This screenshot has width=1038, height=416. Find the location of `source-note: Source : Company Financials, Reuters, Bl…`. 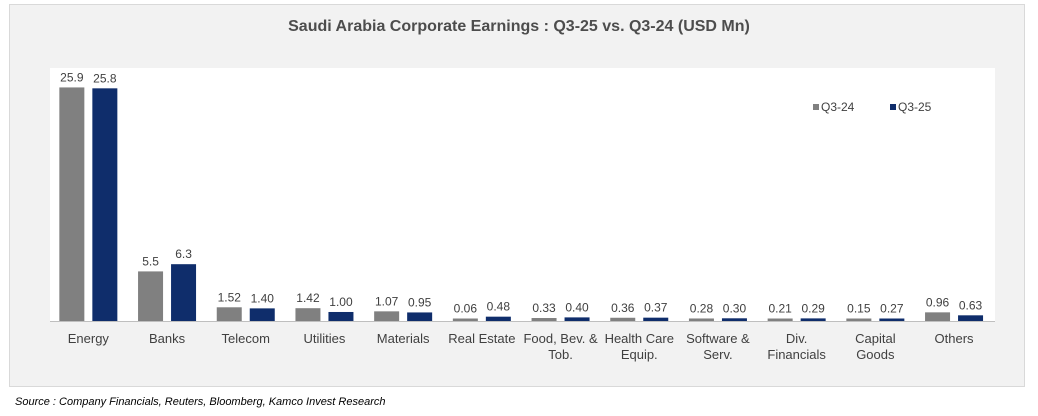

source-note: Source : Company Financials, Reuters, Bl… is located at coordinates (200, 402).